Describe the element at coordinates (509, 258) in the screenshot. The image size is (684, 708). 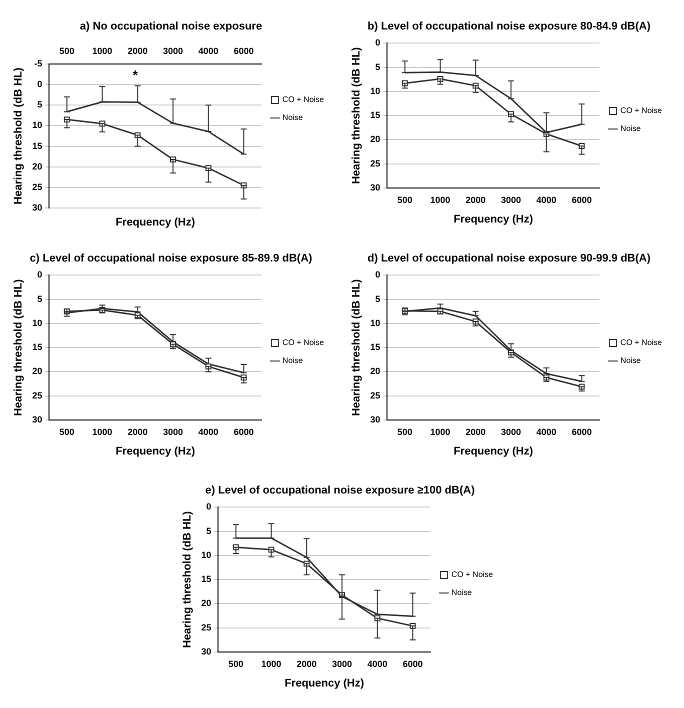
I see `chart-title: d) Level of occupational noise exposure 90-99.9 dB(A)` at that location.